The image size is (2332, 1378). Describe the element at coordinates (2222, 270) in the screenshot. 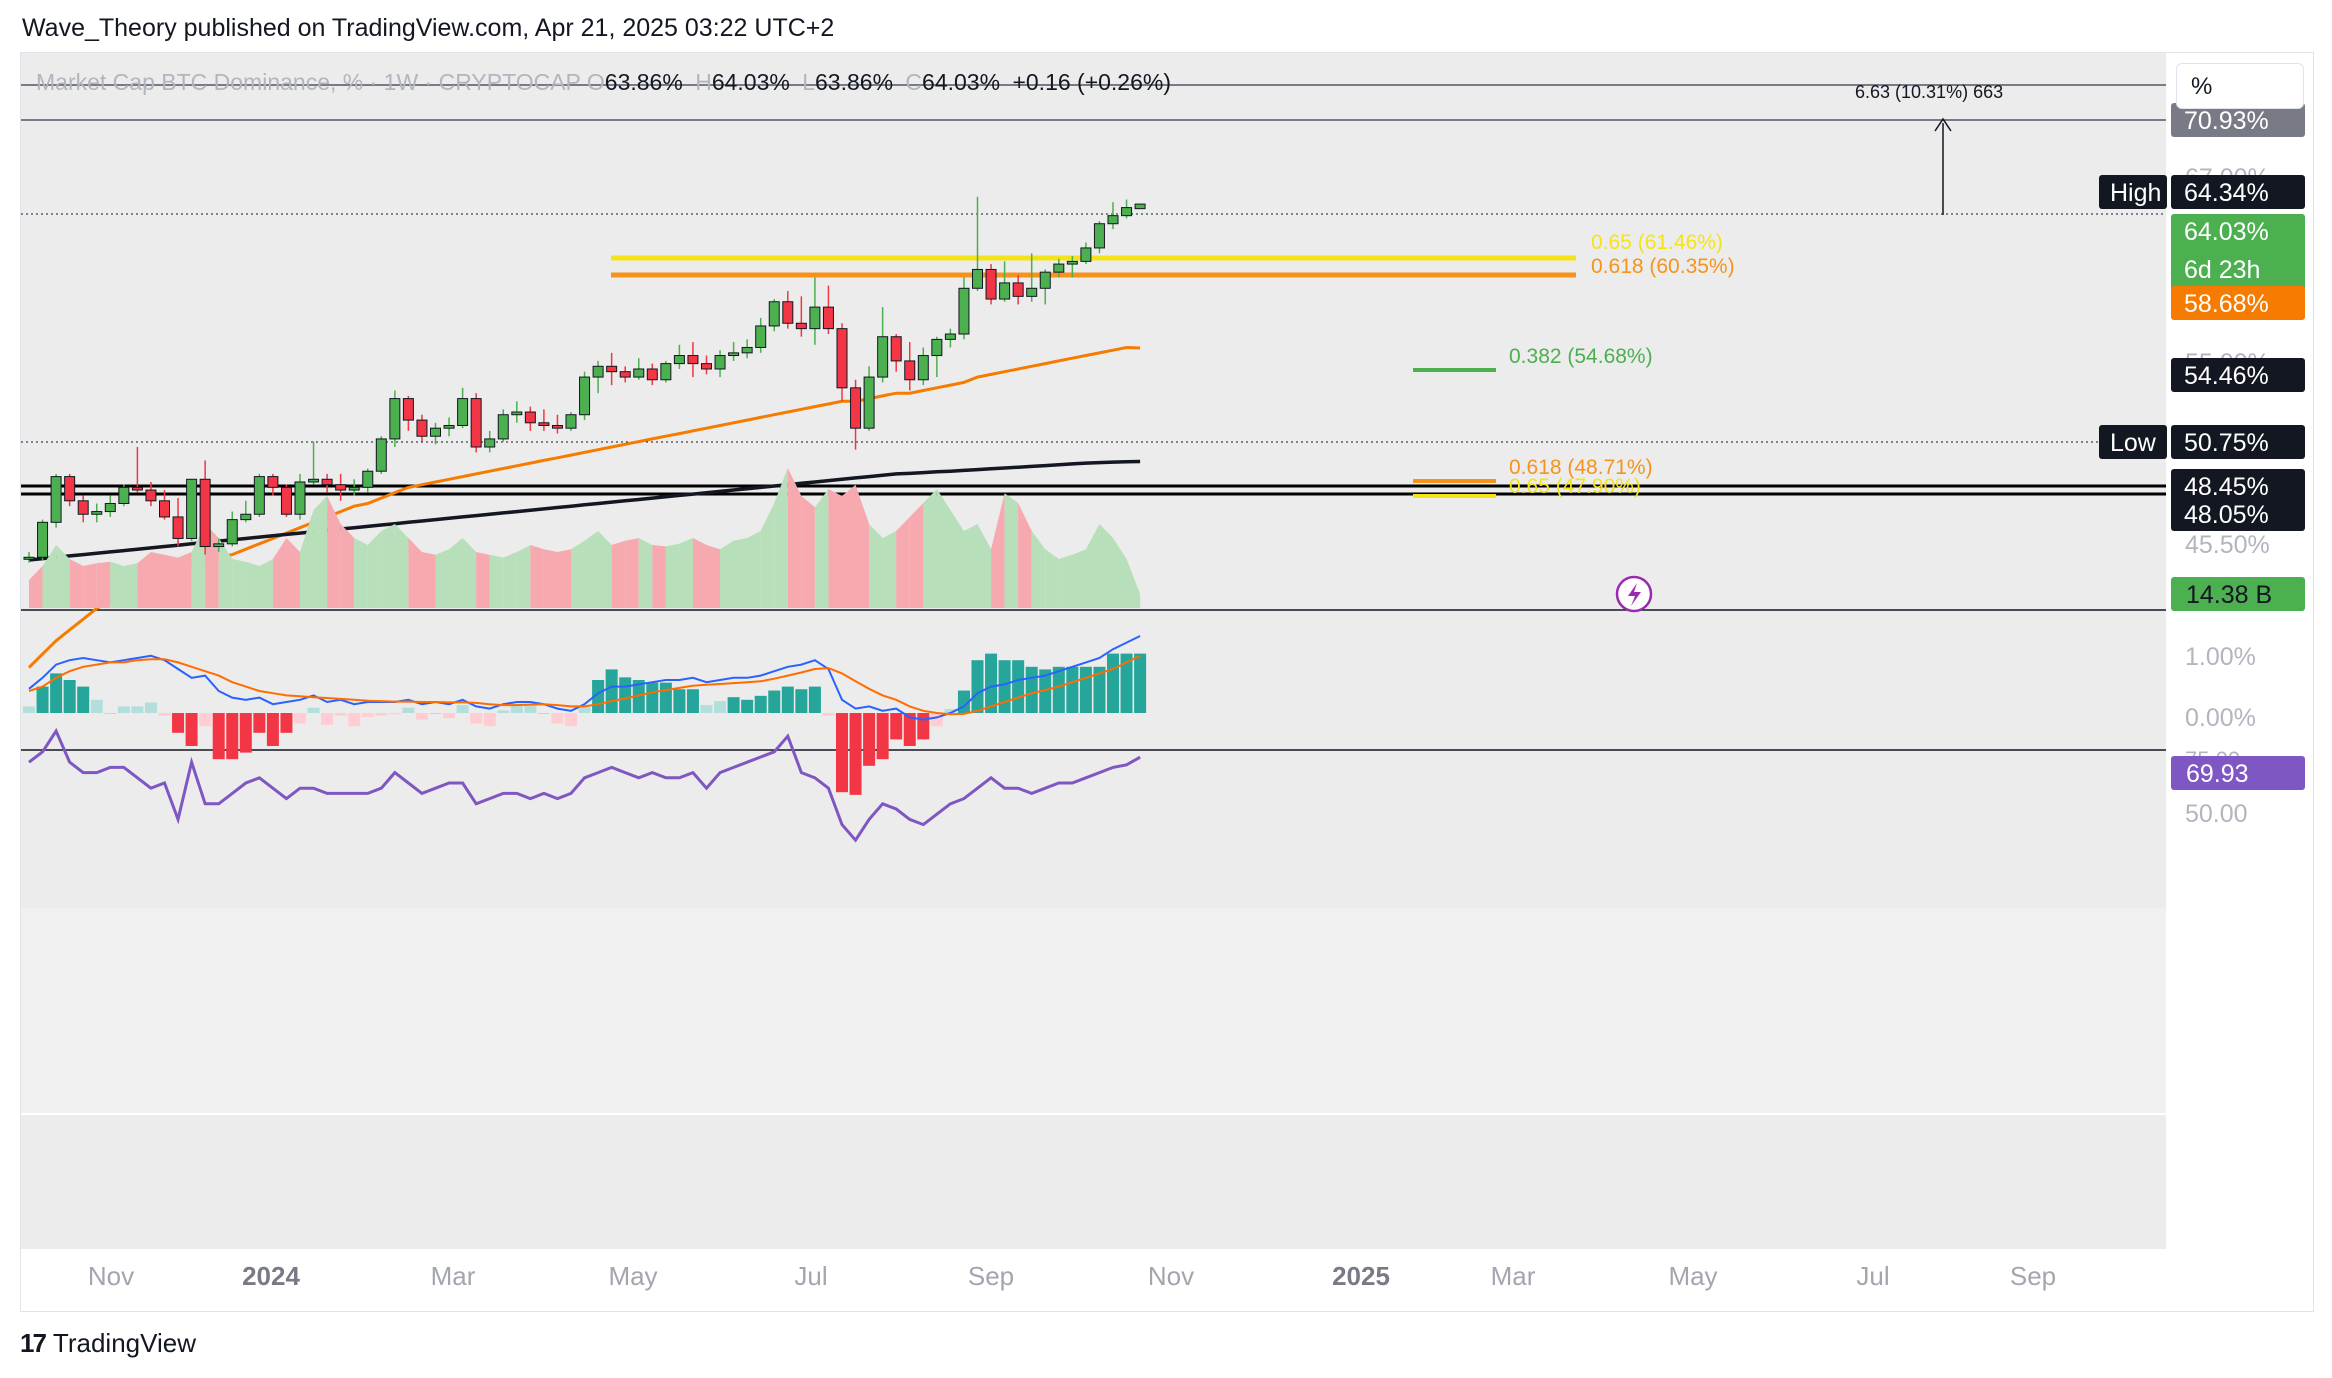

I see `price-badge-countdown: 6d 23h` at that location.